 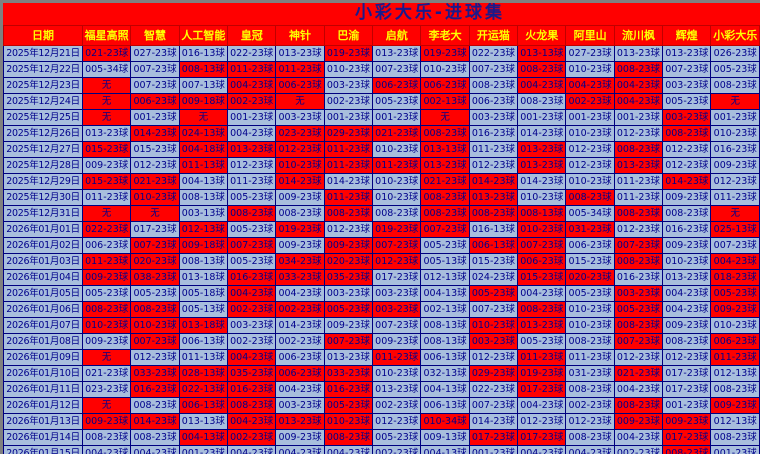 What do you see at coordinates (203, 437) in the screenshot?
I see `result-cell-3: 004-13球` at bounding box center [203, 437].